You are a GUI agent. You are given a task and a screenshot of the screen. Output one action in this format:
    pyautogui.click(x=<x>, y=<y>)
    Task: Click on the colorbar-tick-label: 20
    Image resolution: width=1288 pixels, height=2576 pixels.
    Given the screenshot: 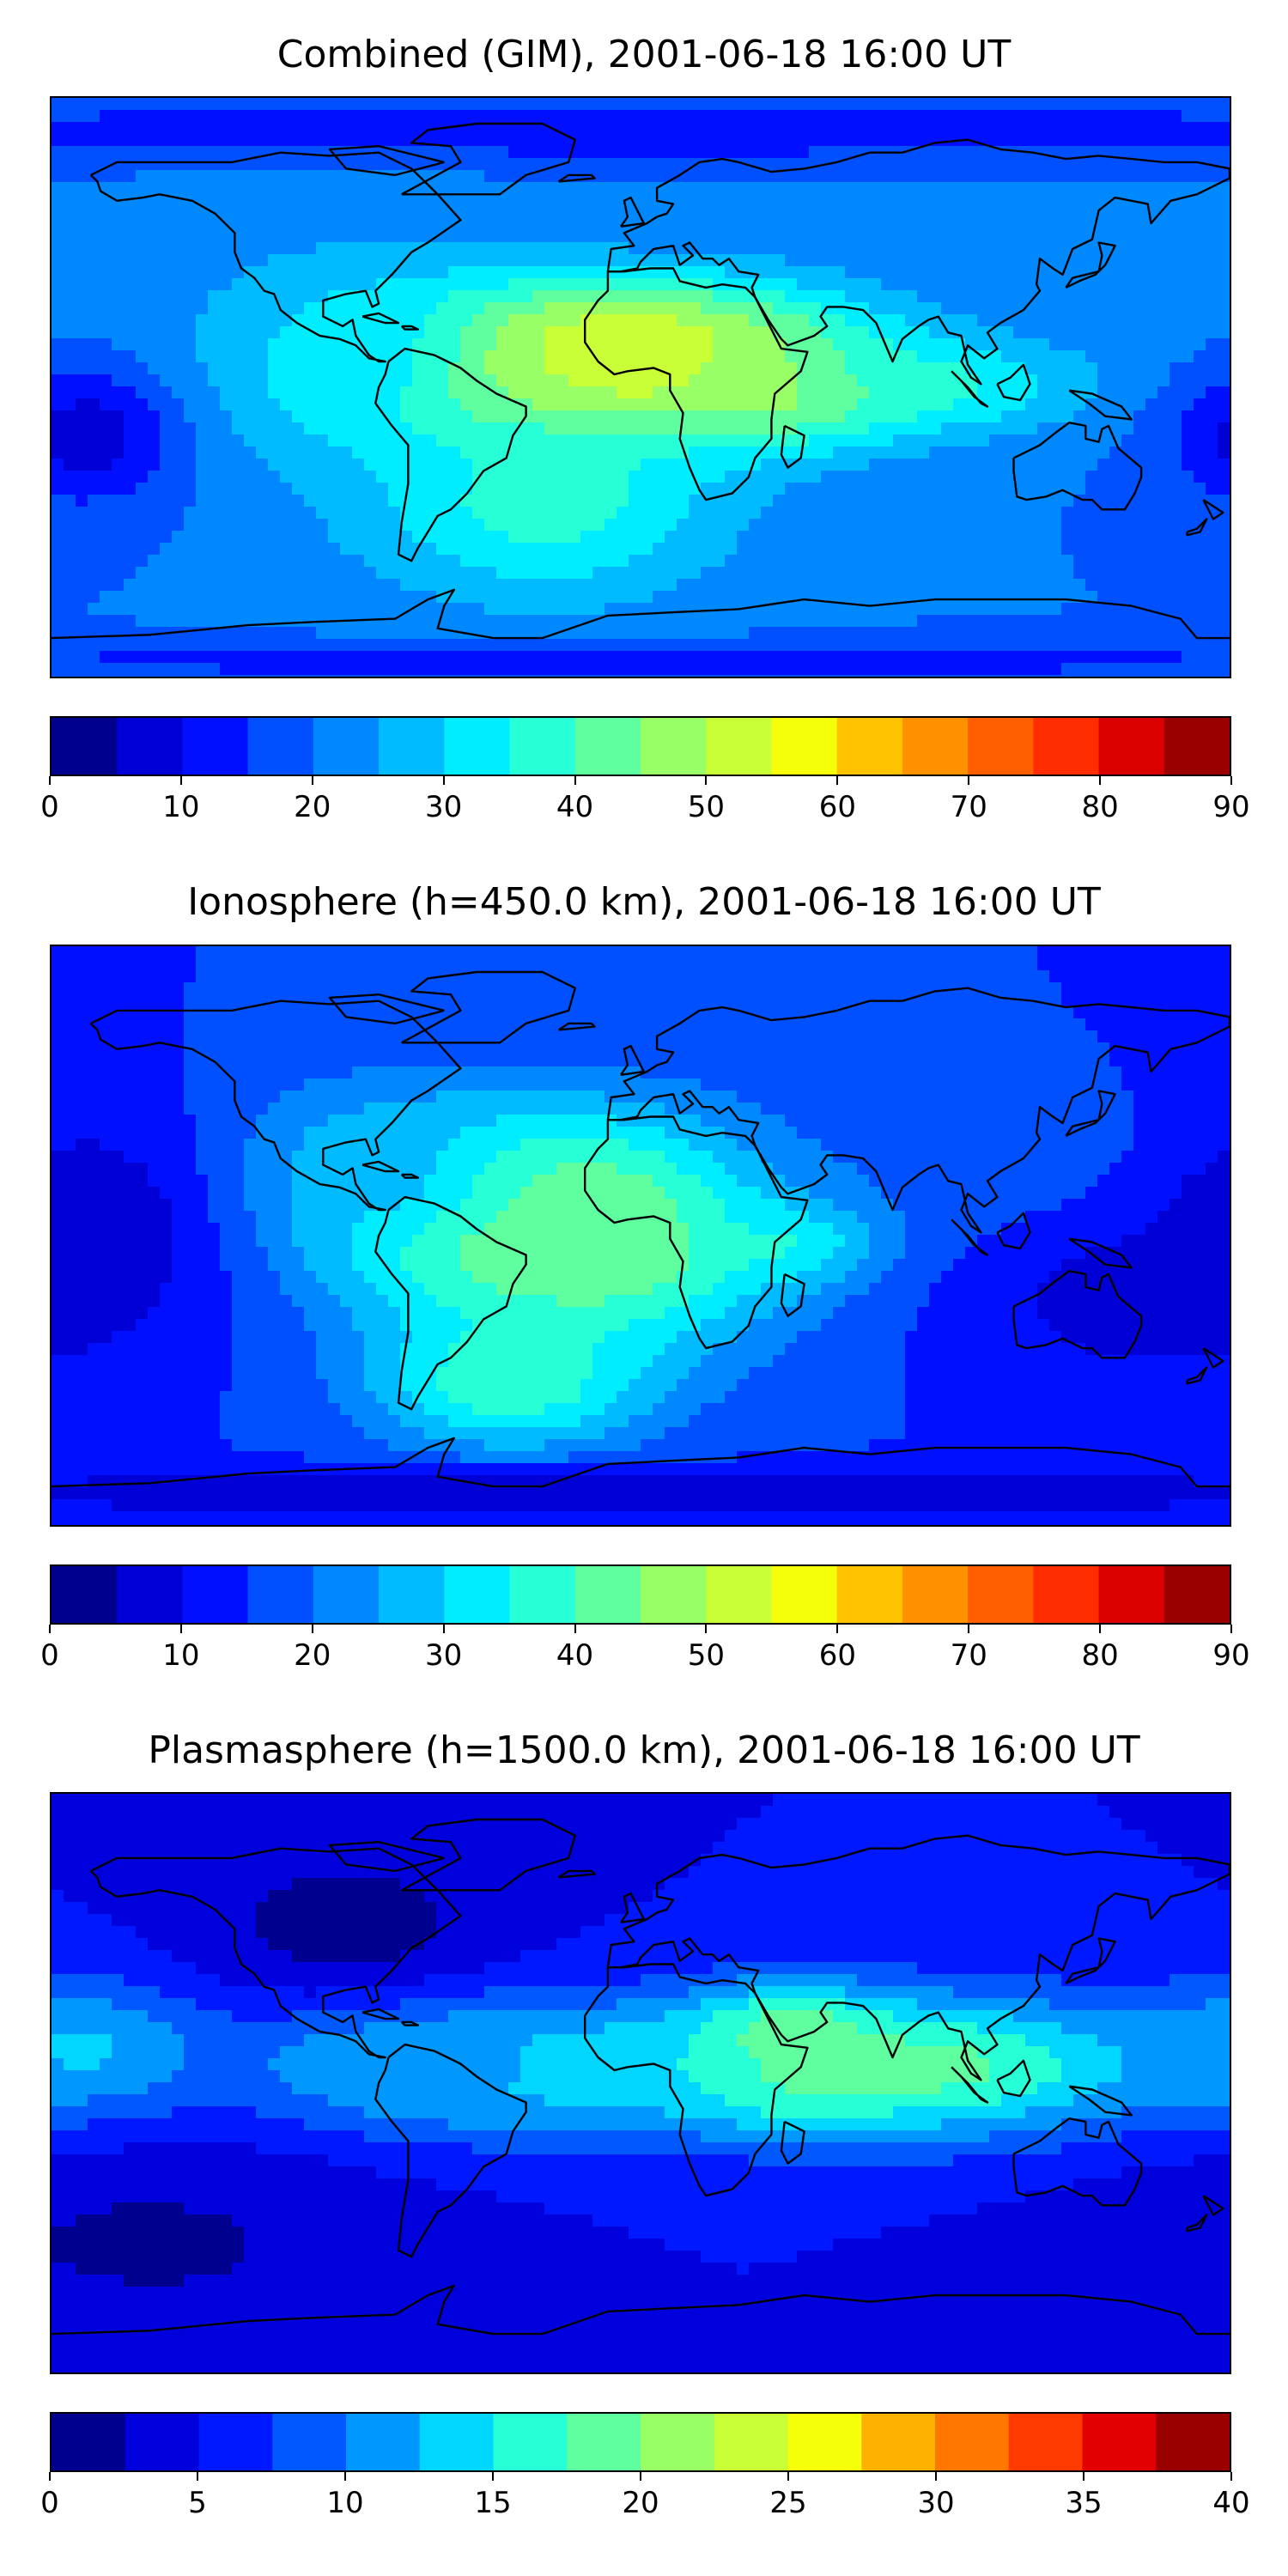 What is the action you would take?
    pyautogui.click(x=312, y=807)
    